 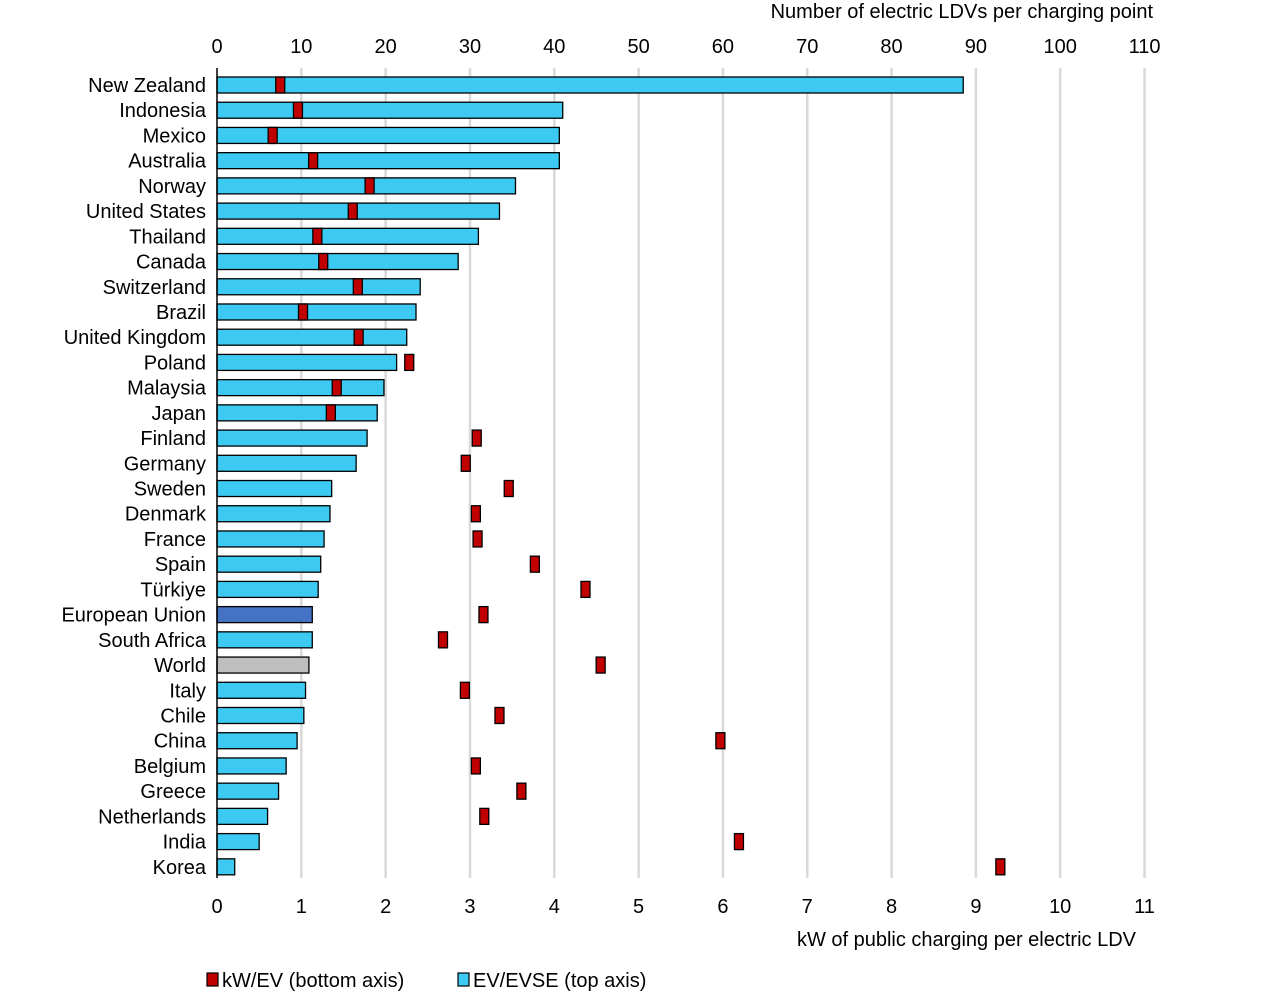 What do you see at coordinates (1144, 907) in the screenshot?
I see `bottom-axis-tick-label: 11` at bounding box center [1144, 907].